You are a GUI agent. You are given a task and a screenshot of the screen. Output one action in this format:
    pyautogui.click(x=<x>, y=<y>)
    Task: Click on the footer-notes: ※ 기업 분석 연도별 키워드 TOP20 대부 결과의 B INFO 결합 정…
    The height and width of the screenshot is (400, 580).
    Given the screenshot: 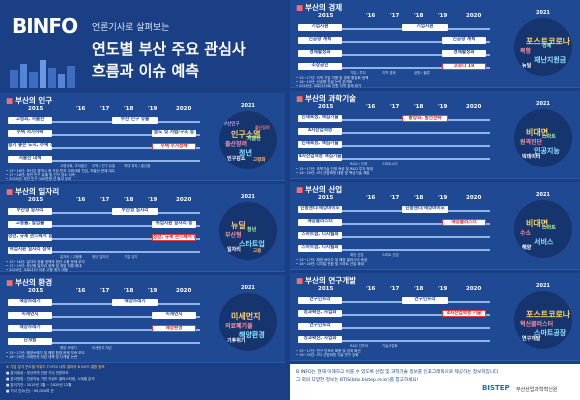 What is the action you would take?
    pyautogui.click(x=142, y=382)
    